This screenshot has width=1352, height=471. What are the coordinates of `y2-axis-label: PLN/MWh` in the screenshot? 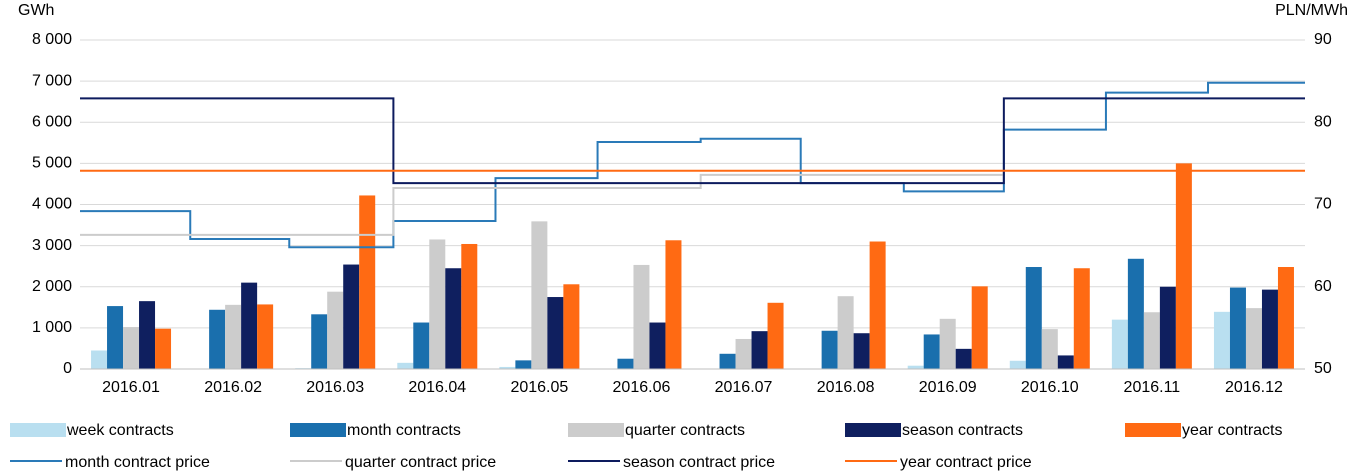 It's located at (1311, 10).